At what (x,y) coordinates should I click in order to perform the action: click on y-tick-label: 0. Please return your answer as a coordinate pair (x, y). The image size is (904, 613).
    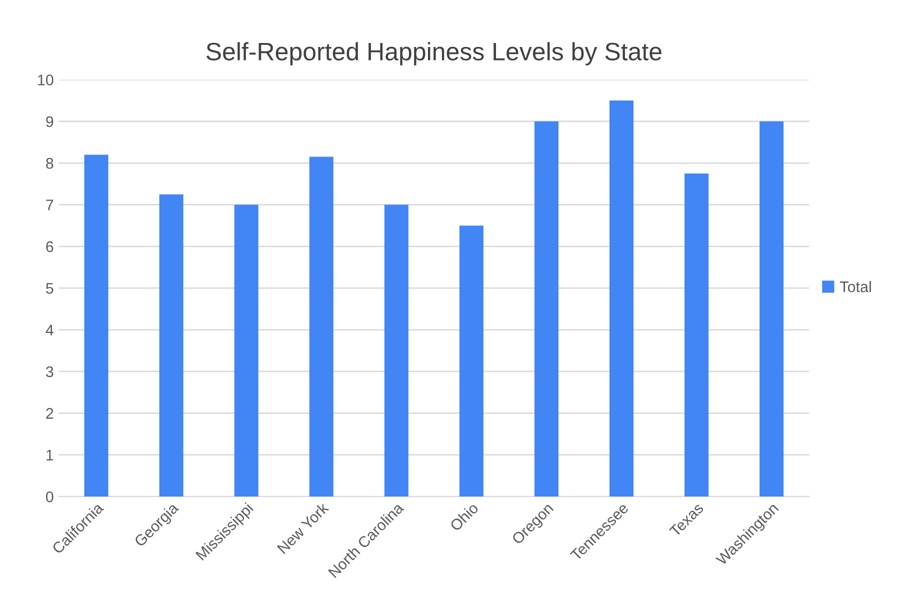
    Looking at the image, I should click on (50, 496).